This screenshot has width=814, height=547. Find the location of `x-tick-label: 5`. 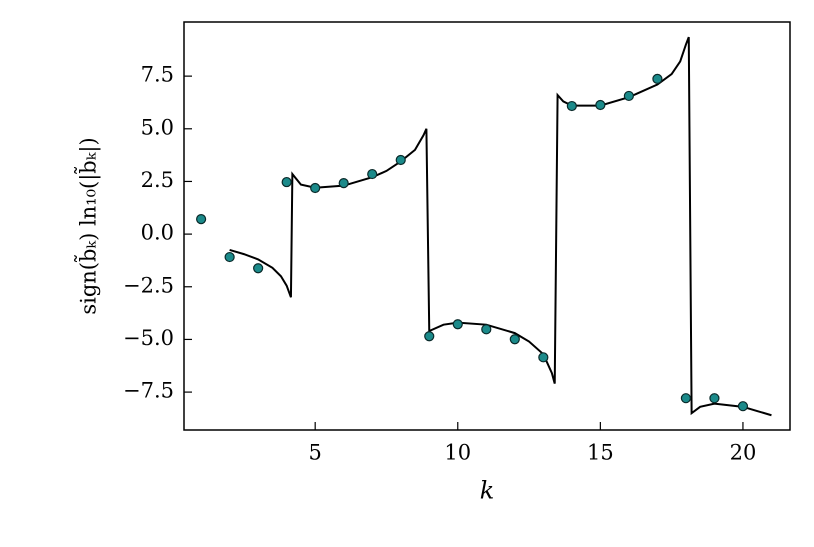

x-tick-label: 5 is located at coordinates (314, 453).